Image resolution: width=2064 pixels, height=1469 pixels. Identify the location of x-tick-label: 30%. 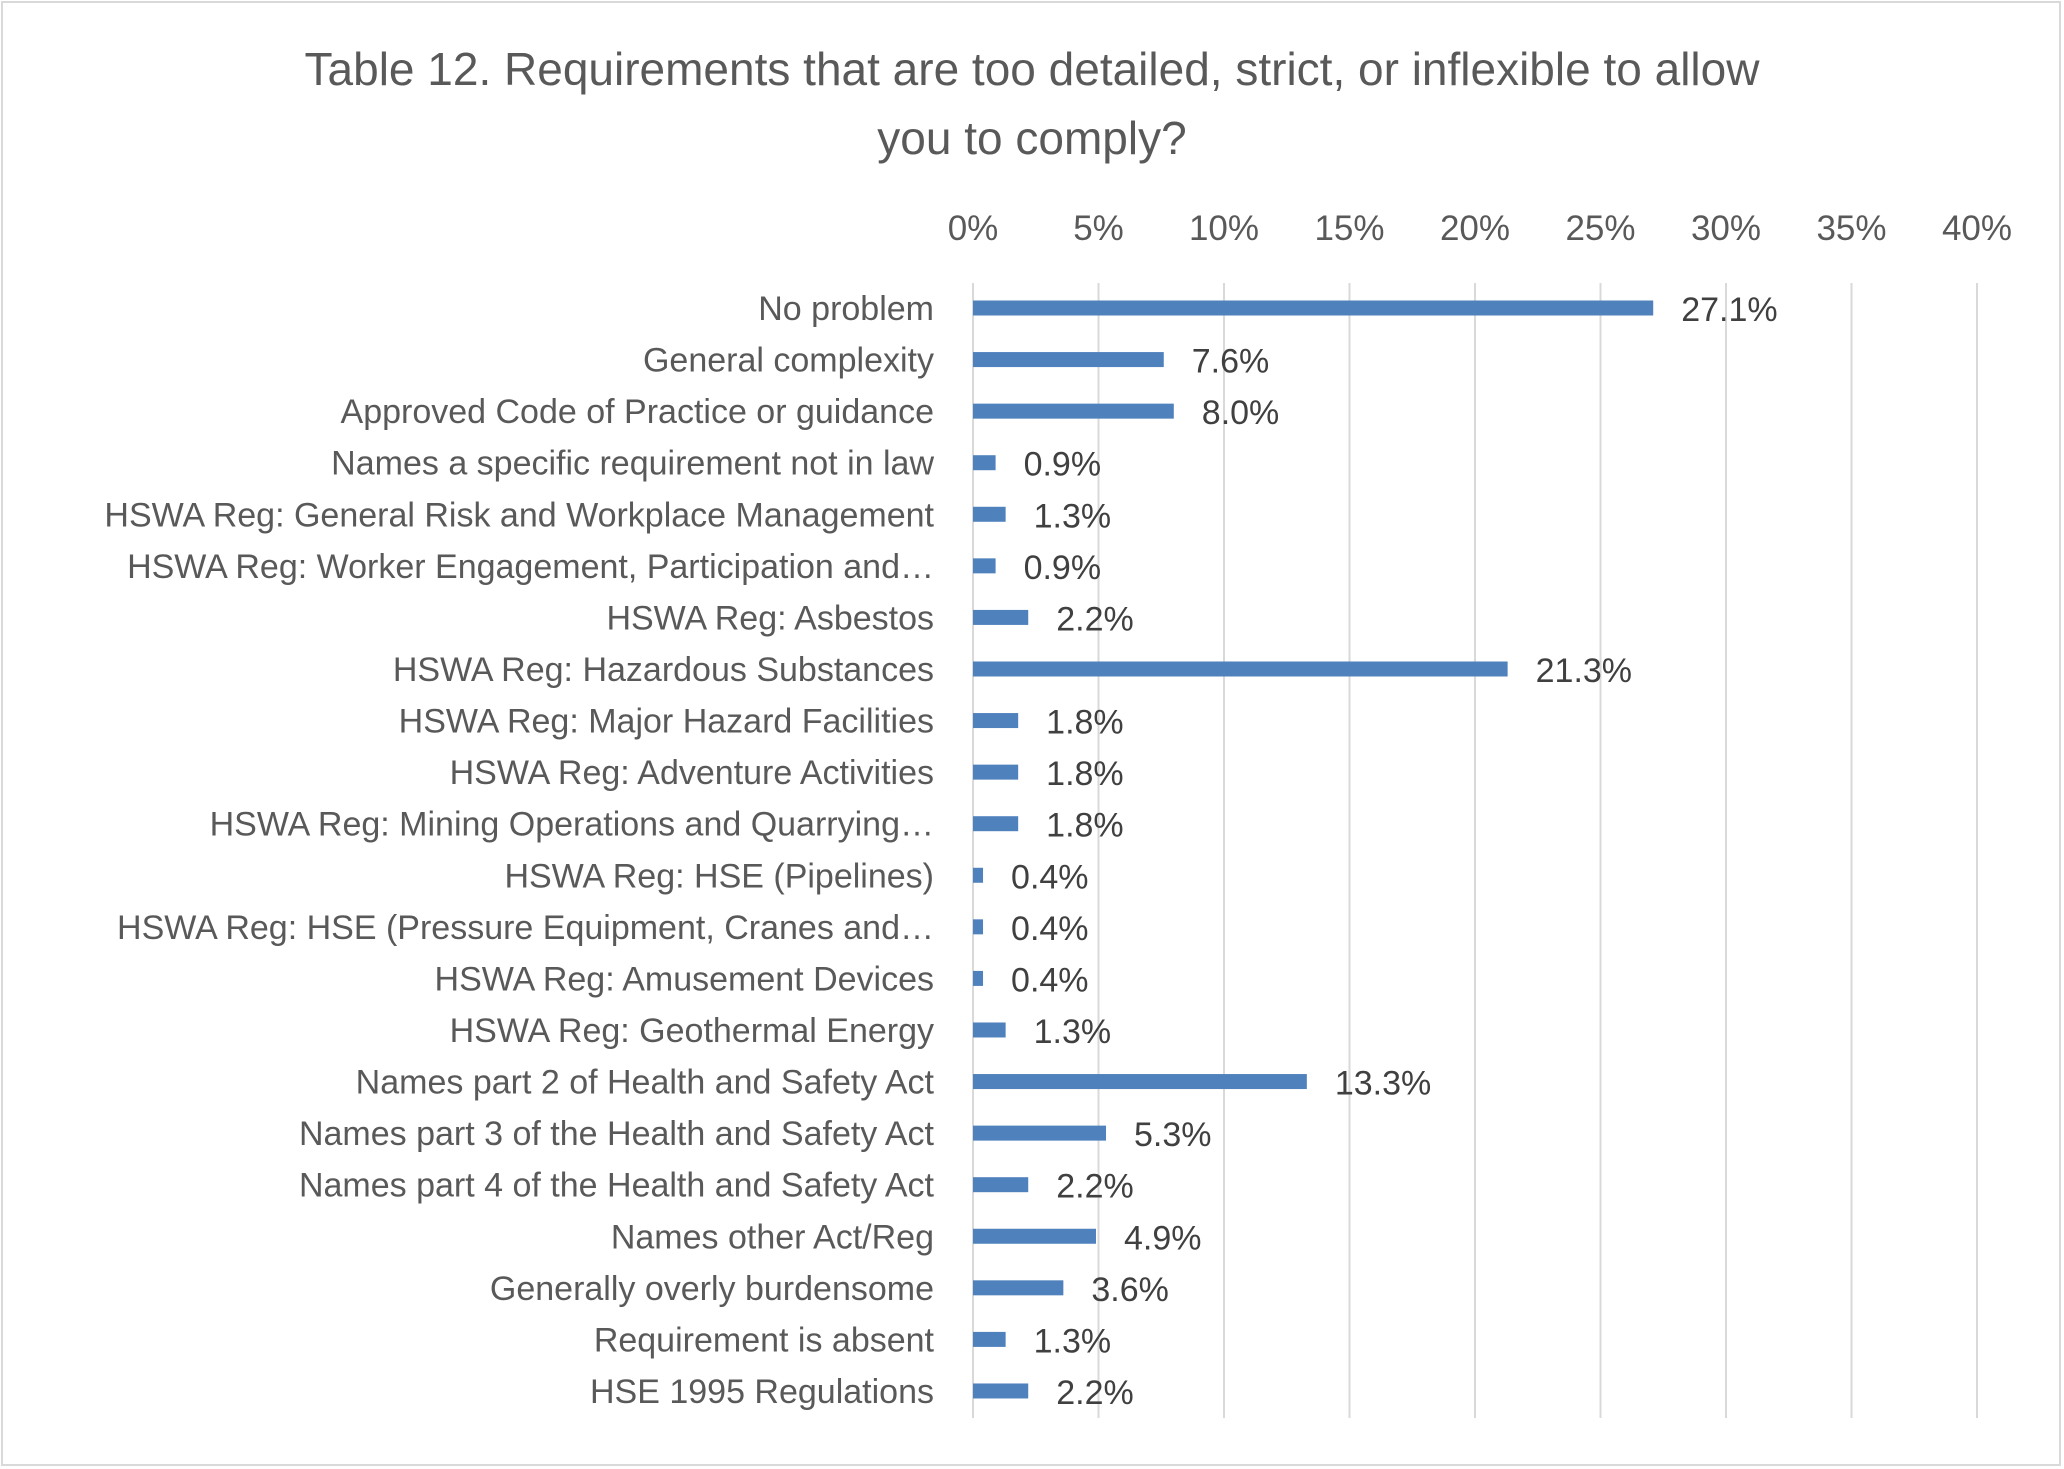
(1726, 228).